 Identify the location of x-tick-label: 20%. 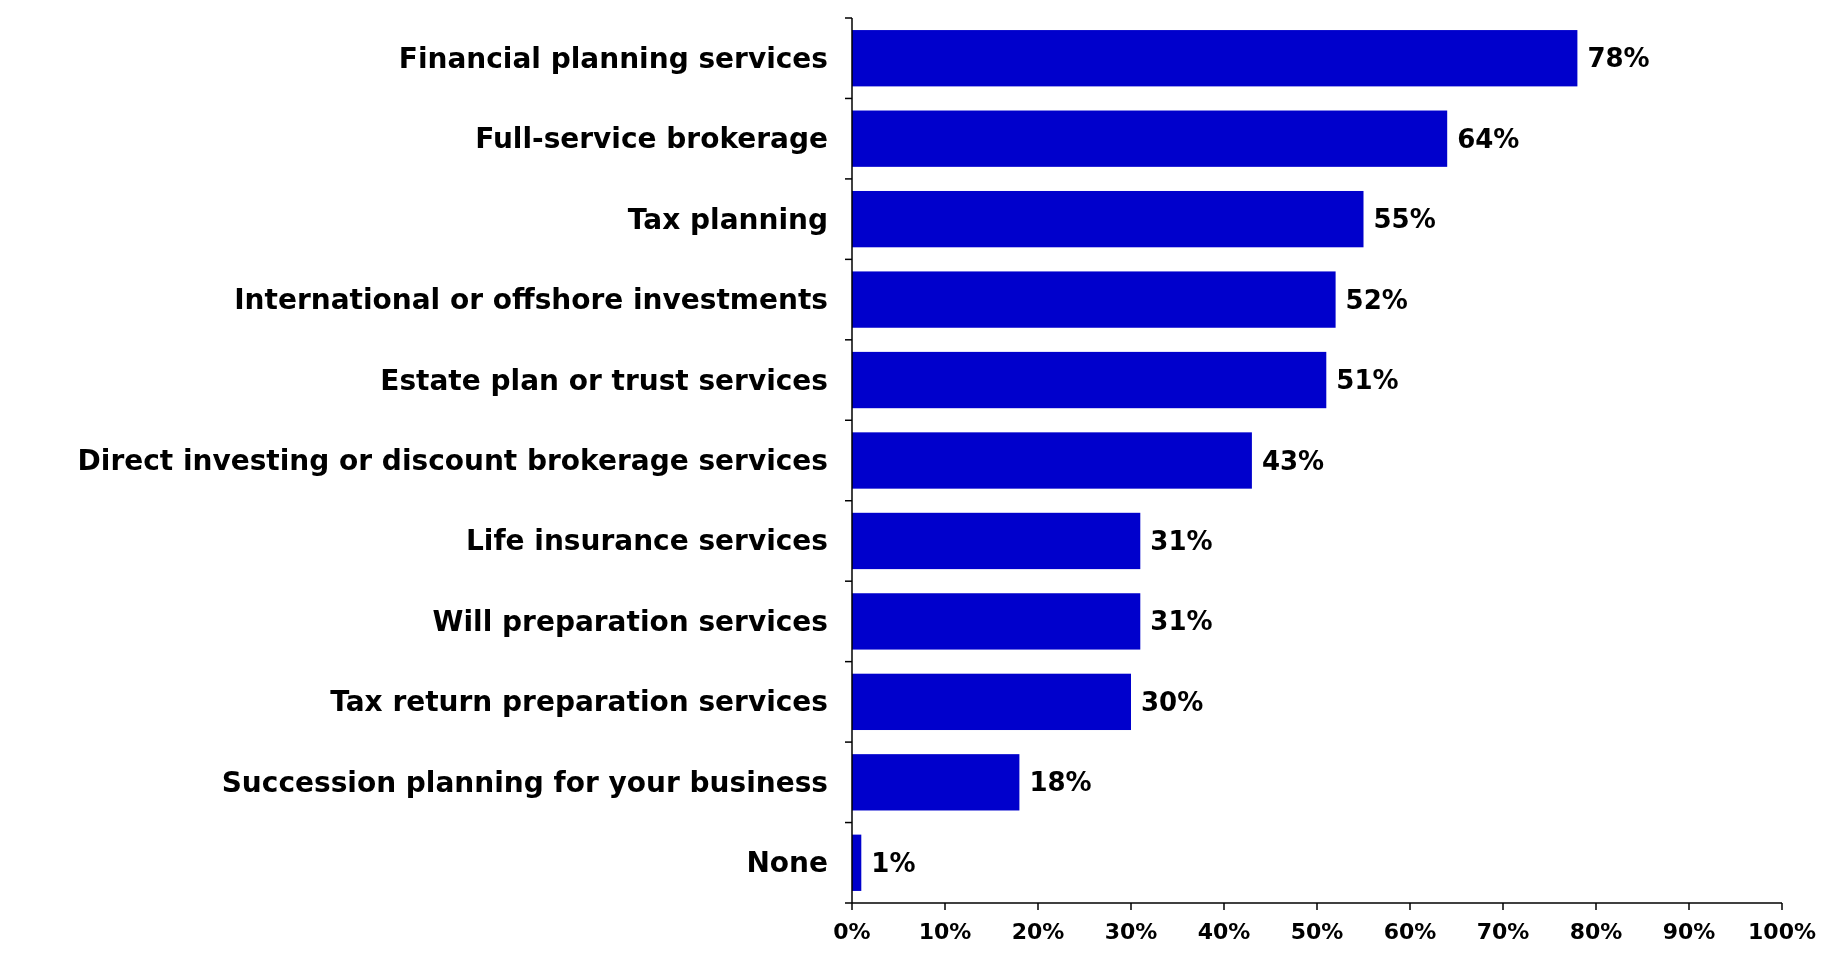
(1038, 931).